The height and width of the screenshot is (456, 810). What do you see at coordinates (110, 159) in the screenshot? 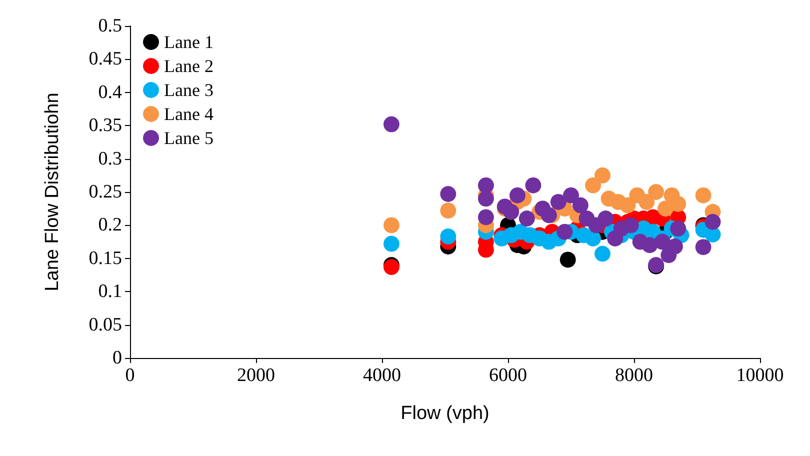
I see `y-tick-label: 0.3` at bounding box center [110, 159].